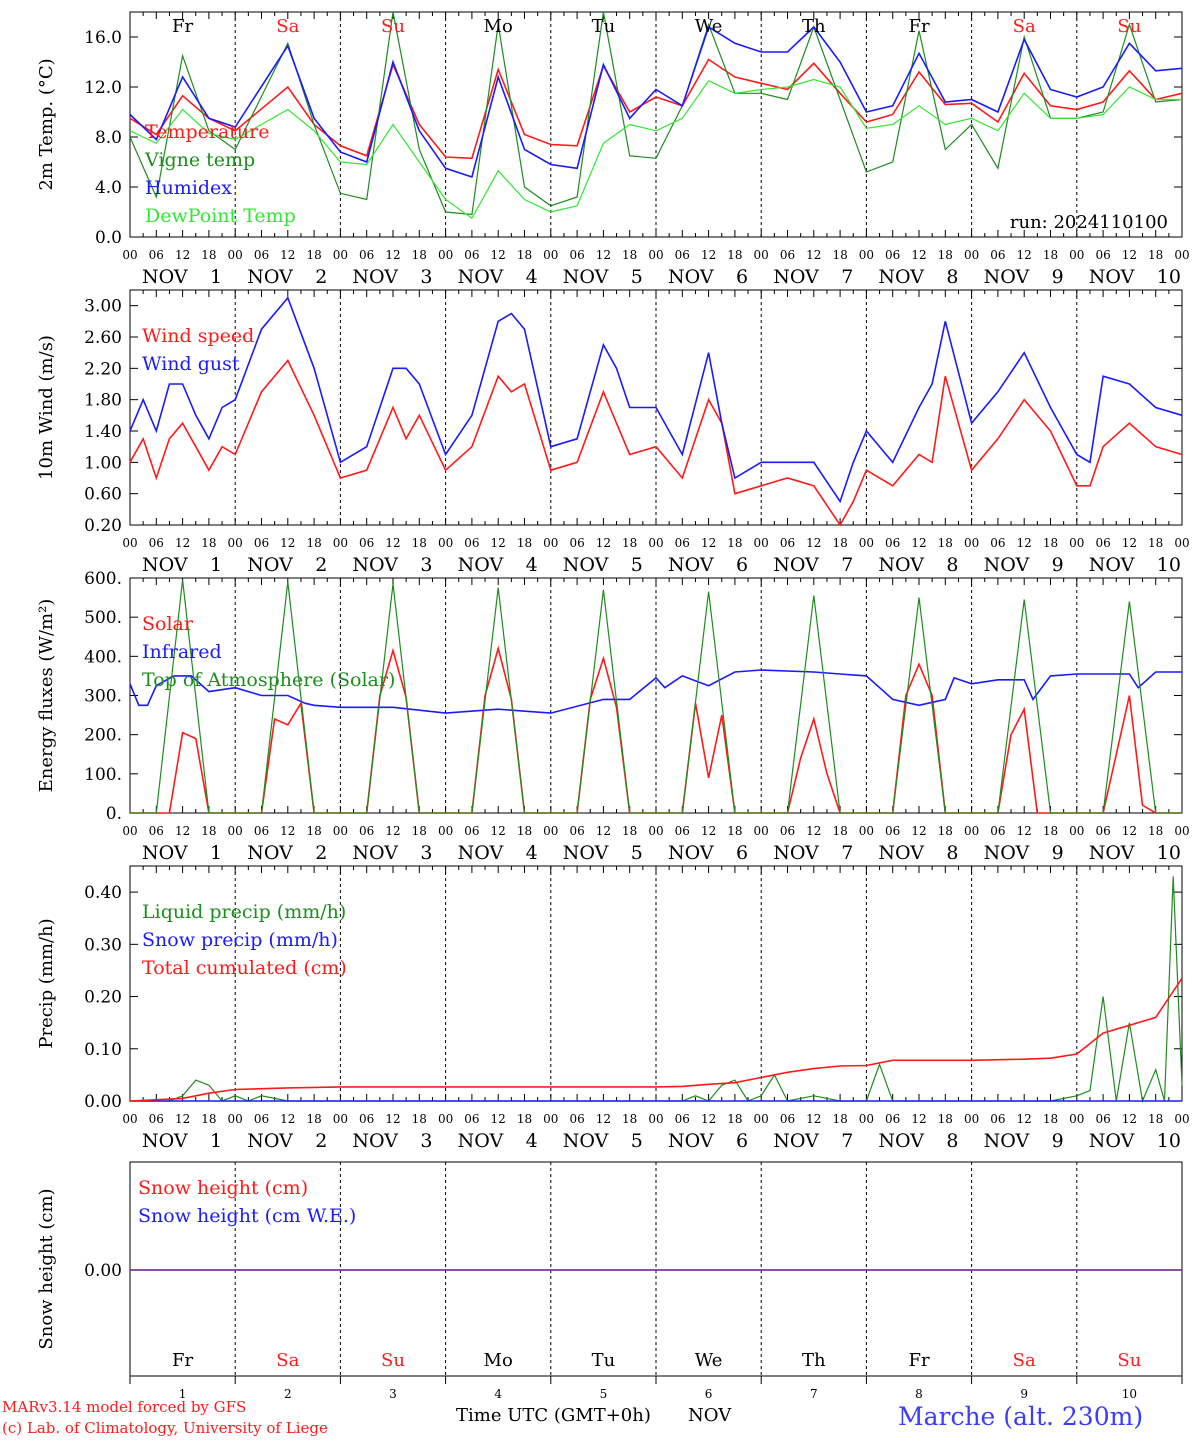 The height and width of the screenshot is (1440, 1194). I want to click on legend-entry: Top of Atmosphere (Solar), so click(268, 680).